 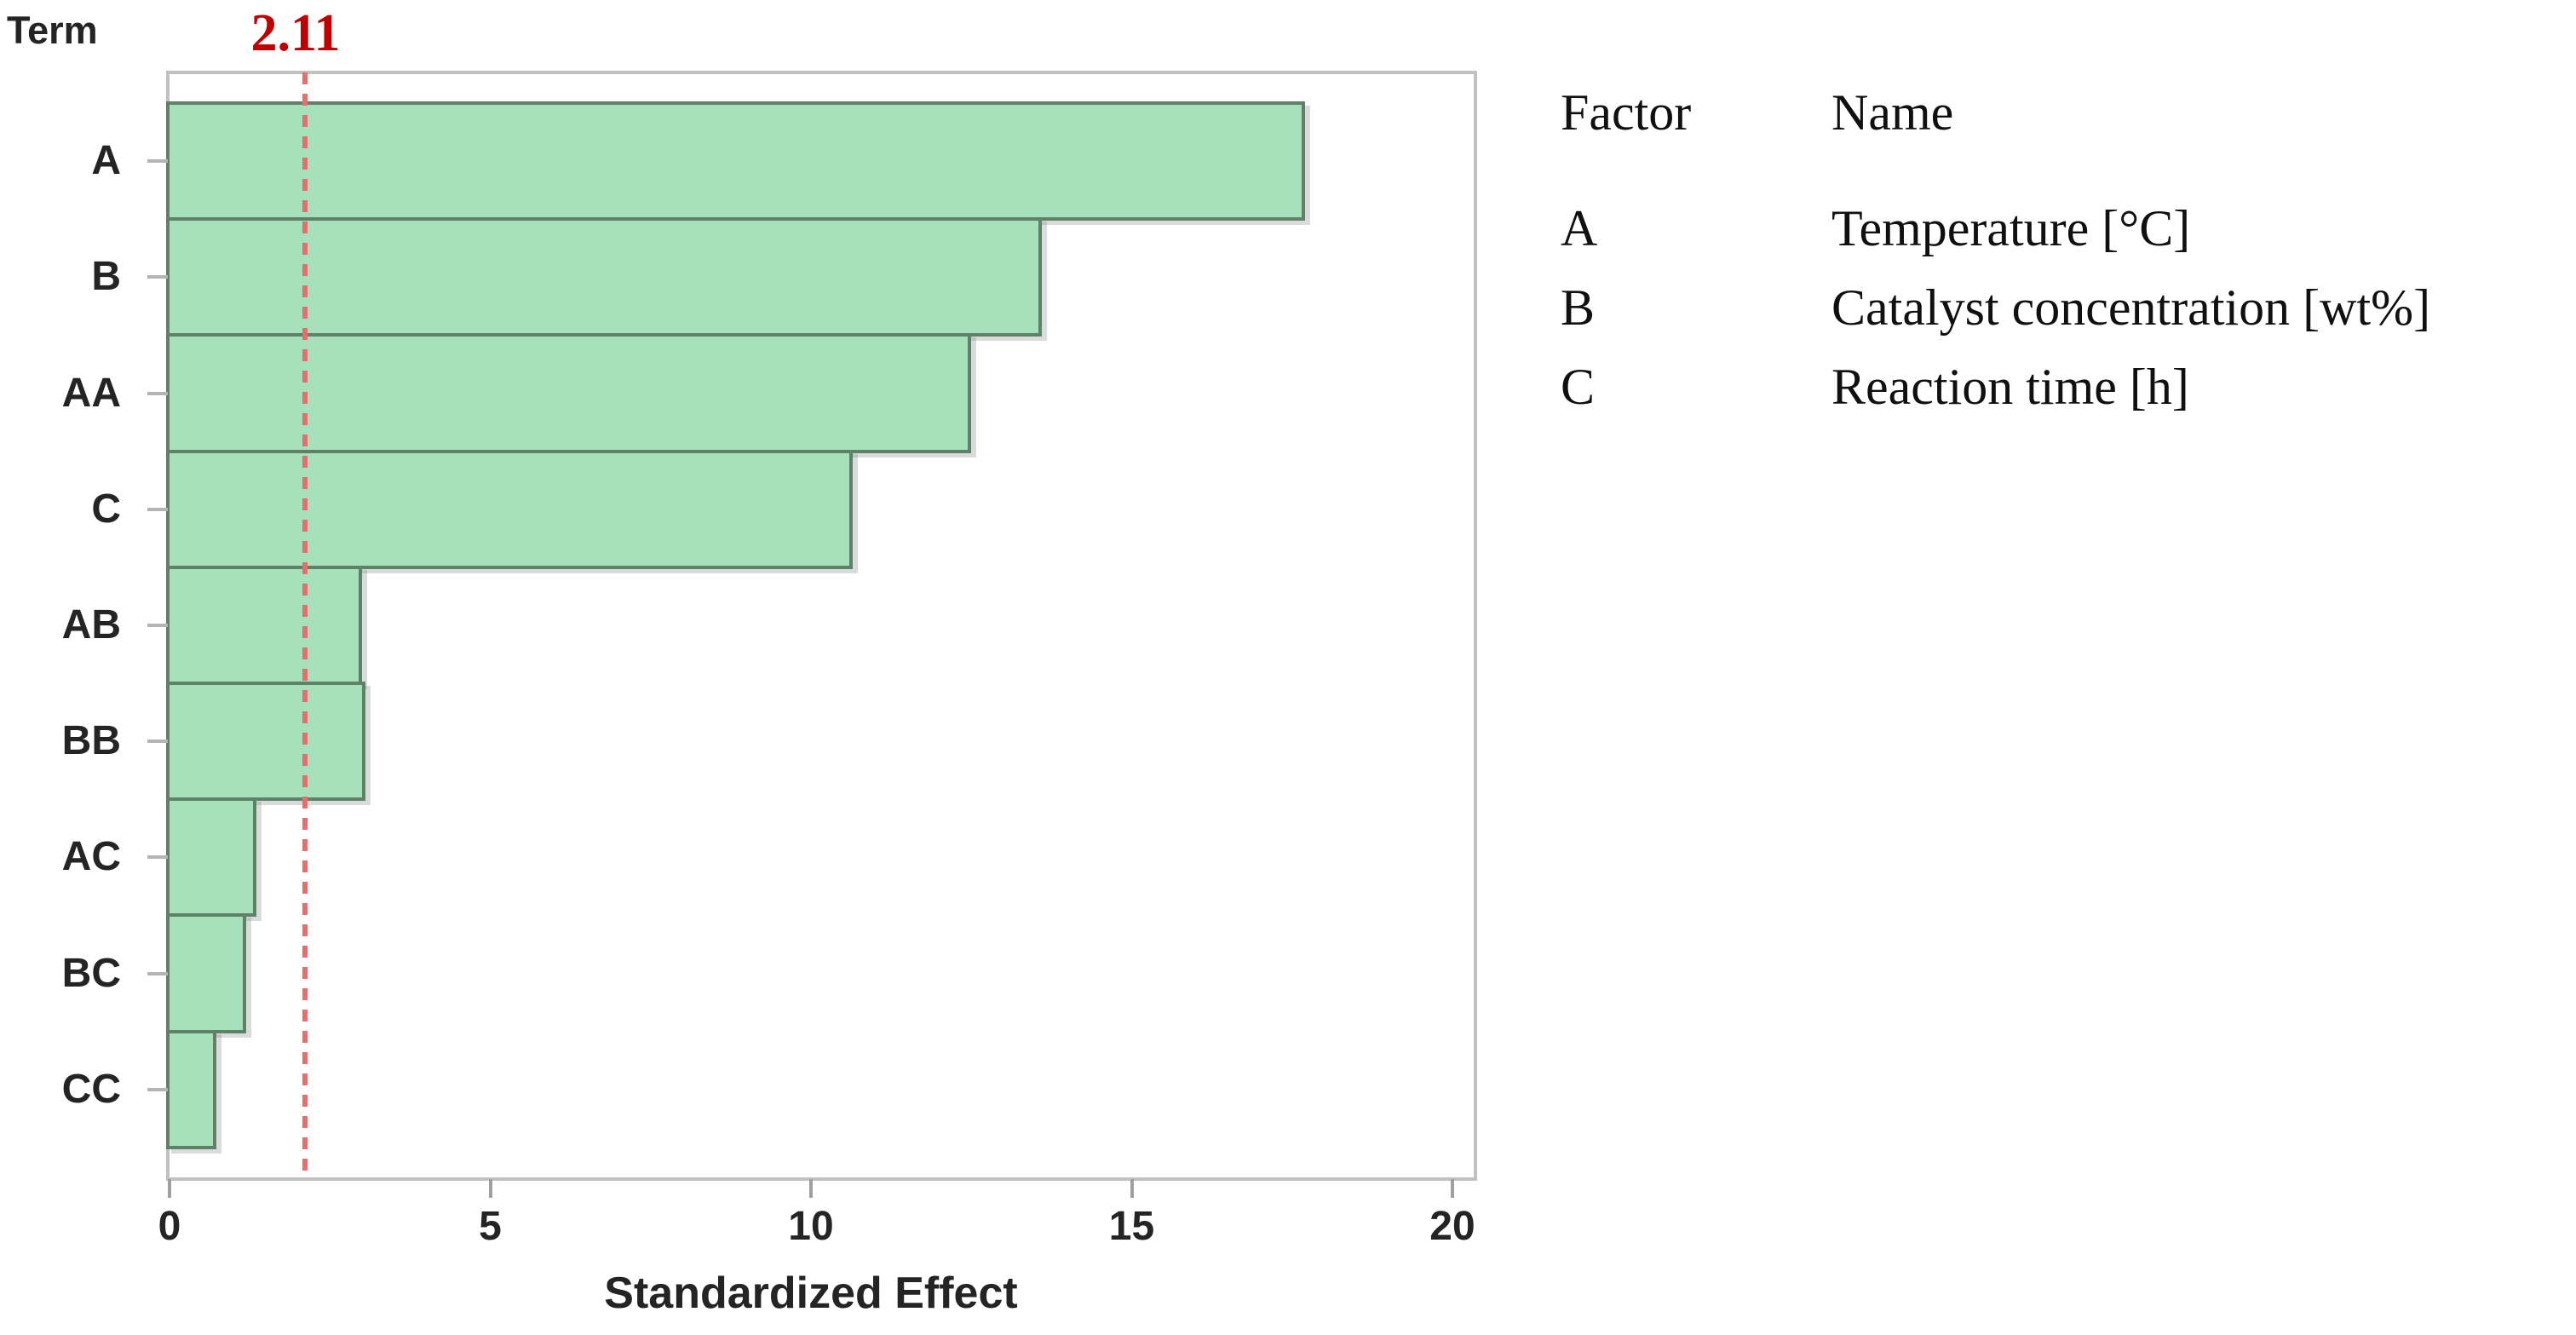 I want to click on y-label-AB: AB, so click(x=91, y=624).